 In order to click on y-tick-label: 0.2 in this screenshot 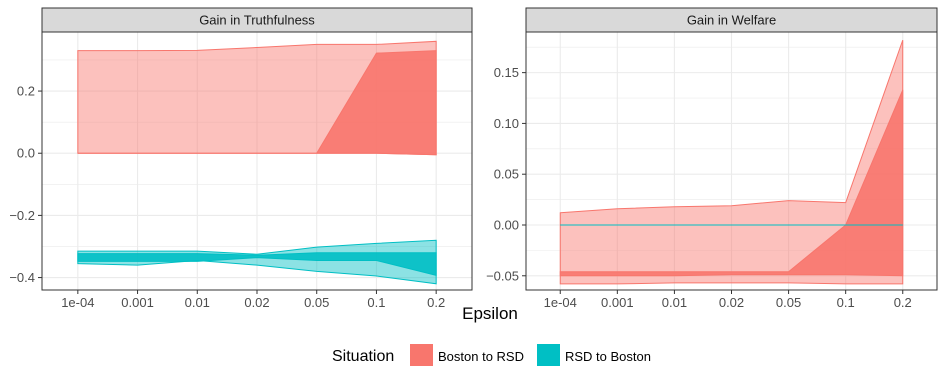, I will do `click(26, 91)`.